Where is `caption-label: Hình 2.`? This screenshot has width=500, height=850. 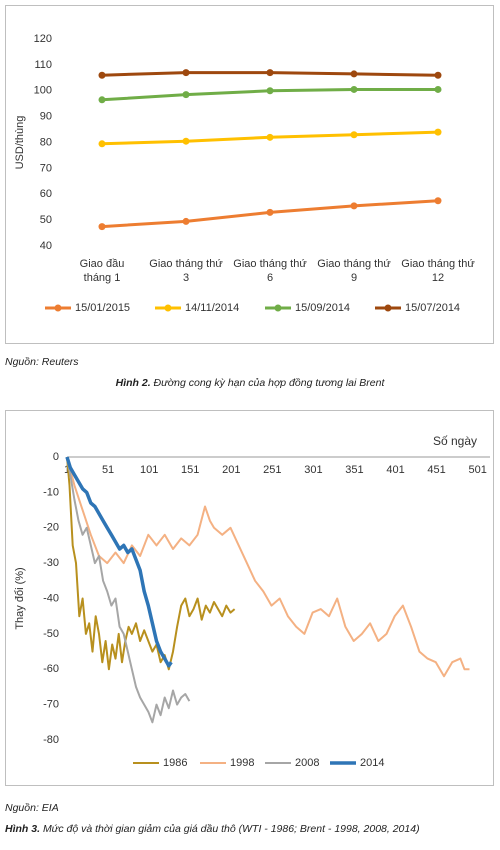
caption-label: Hình 2. is located at coordinates (133, 383).